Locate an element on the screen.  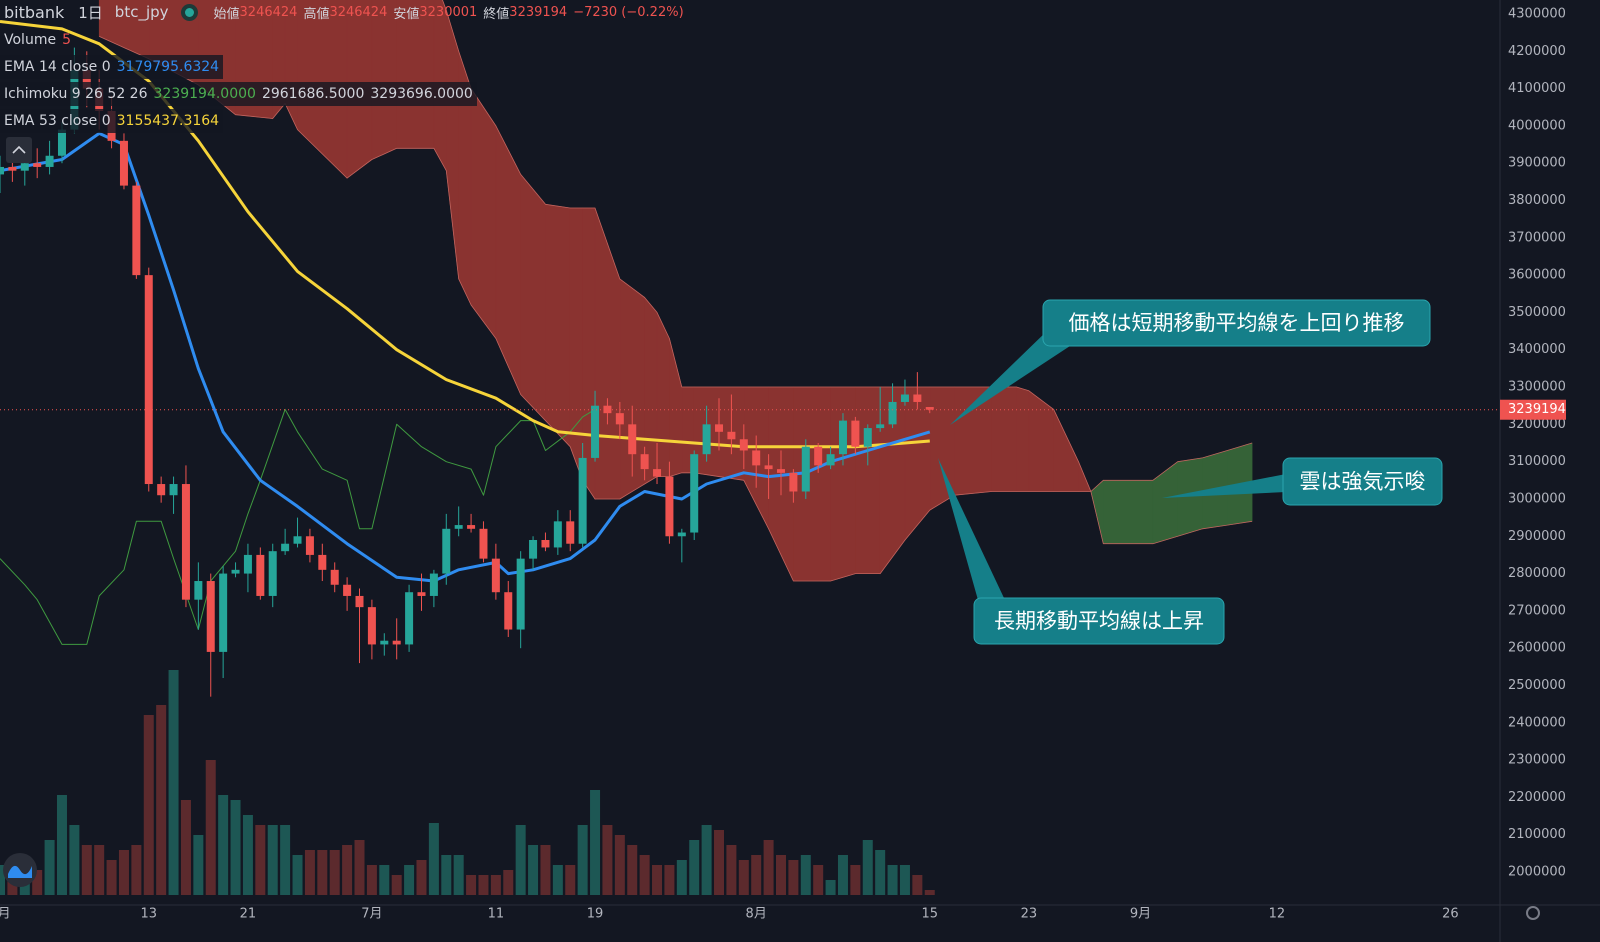
legend-value: 3293696.0000 is located at coordinates (421, 94).